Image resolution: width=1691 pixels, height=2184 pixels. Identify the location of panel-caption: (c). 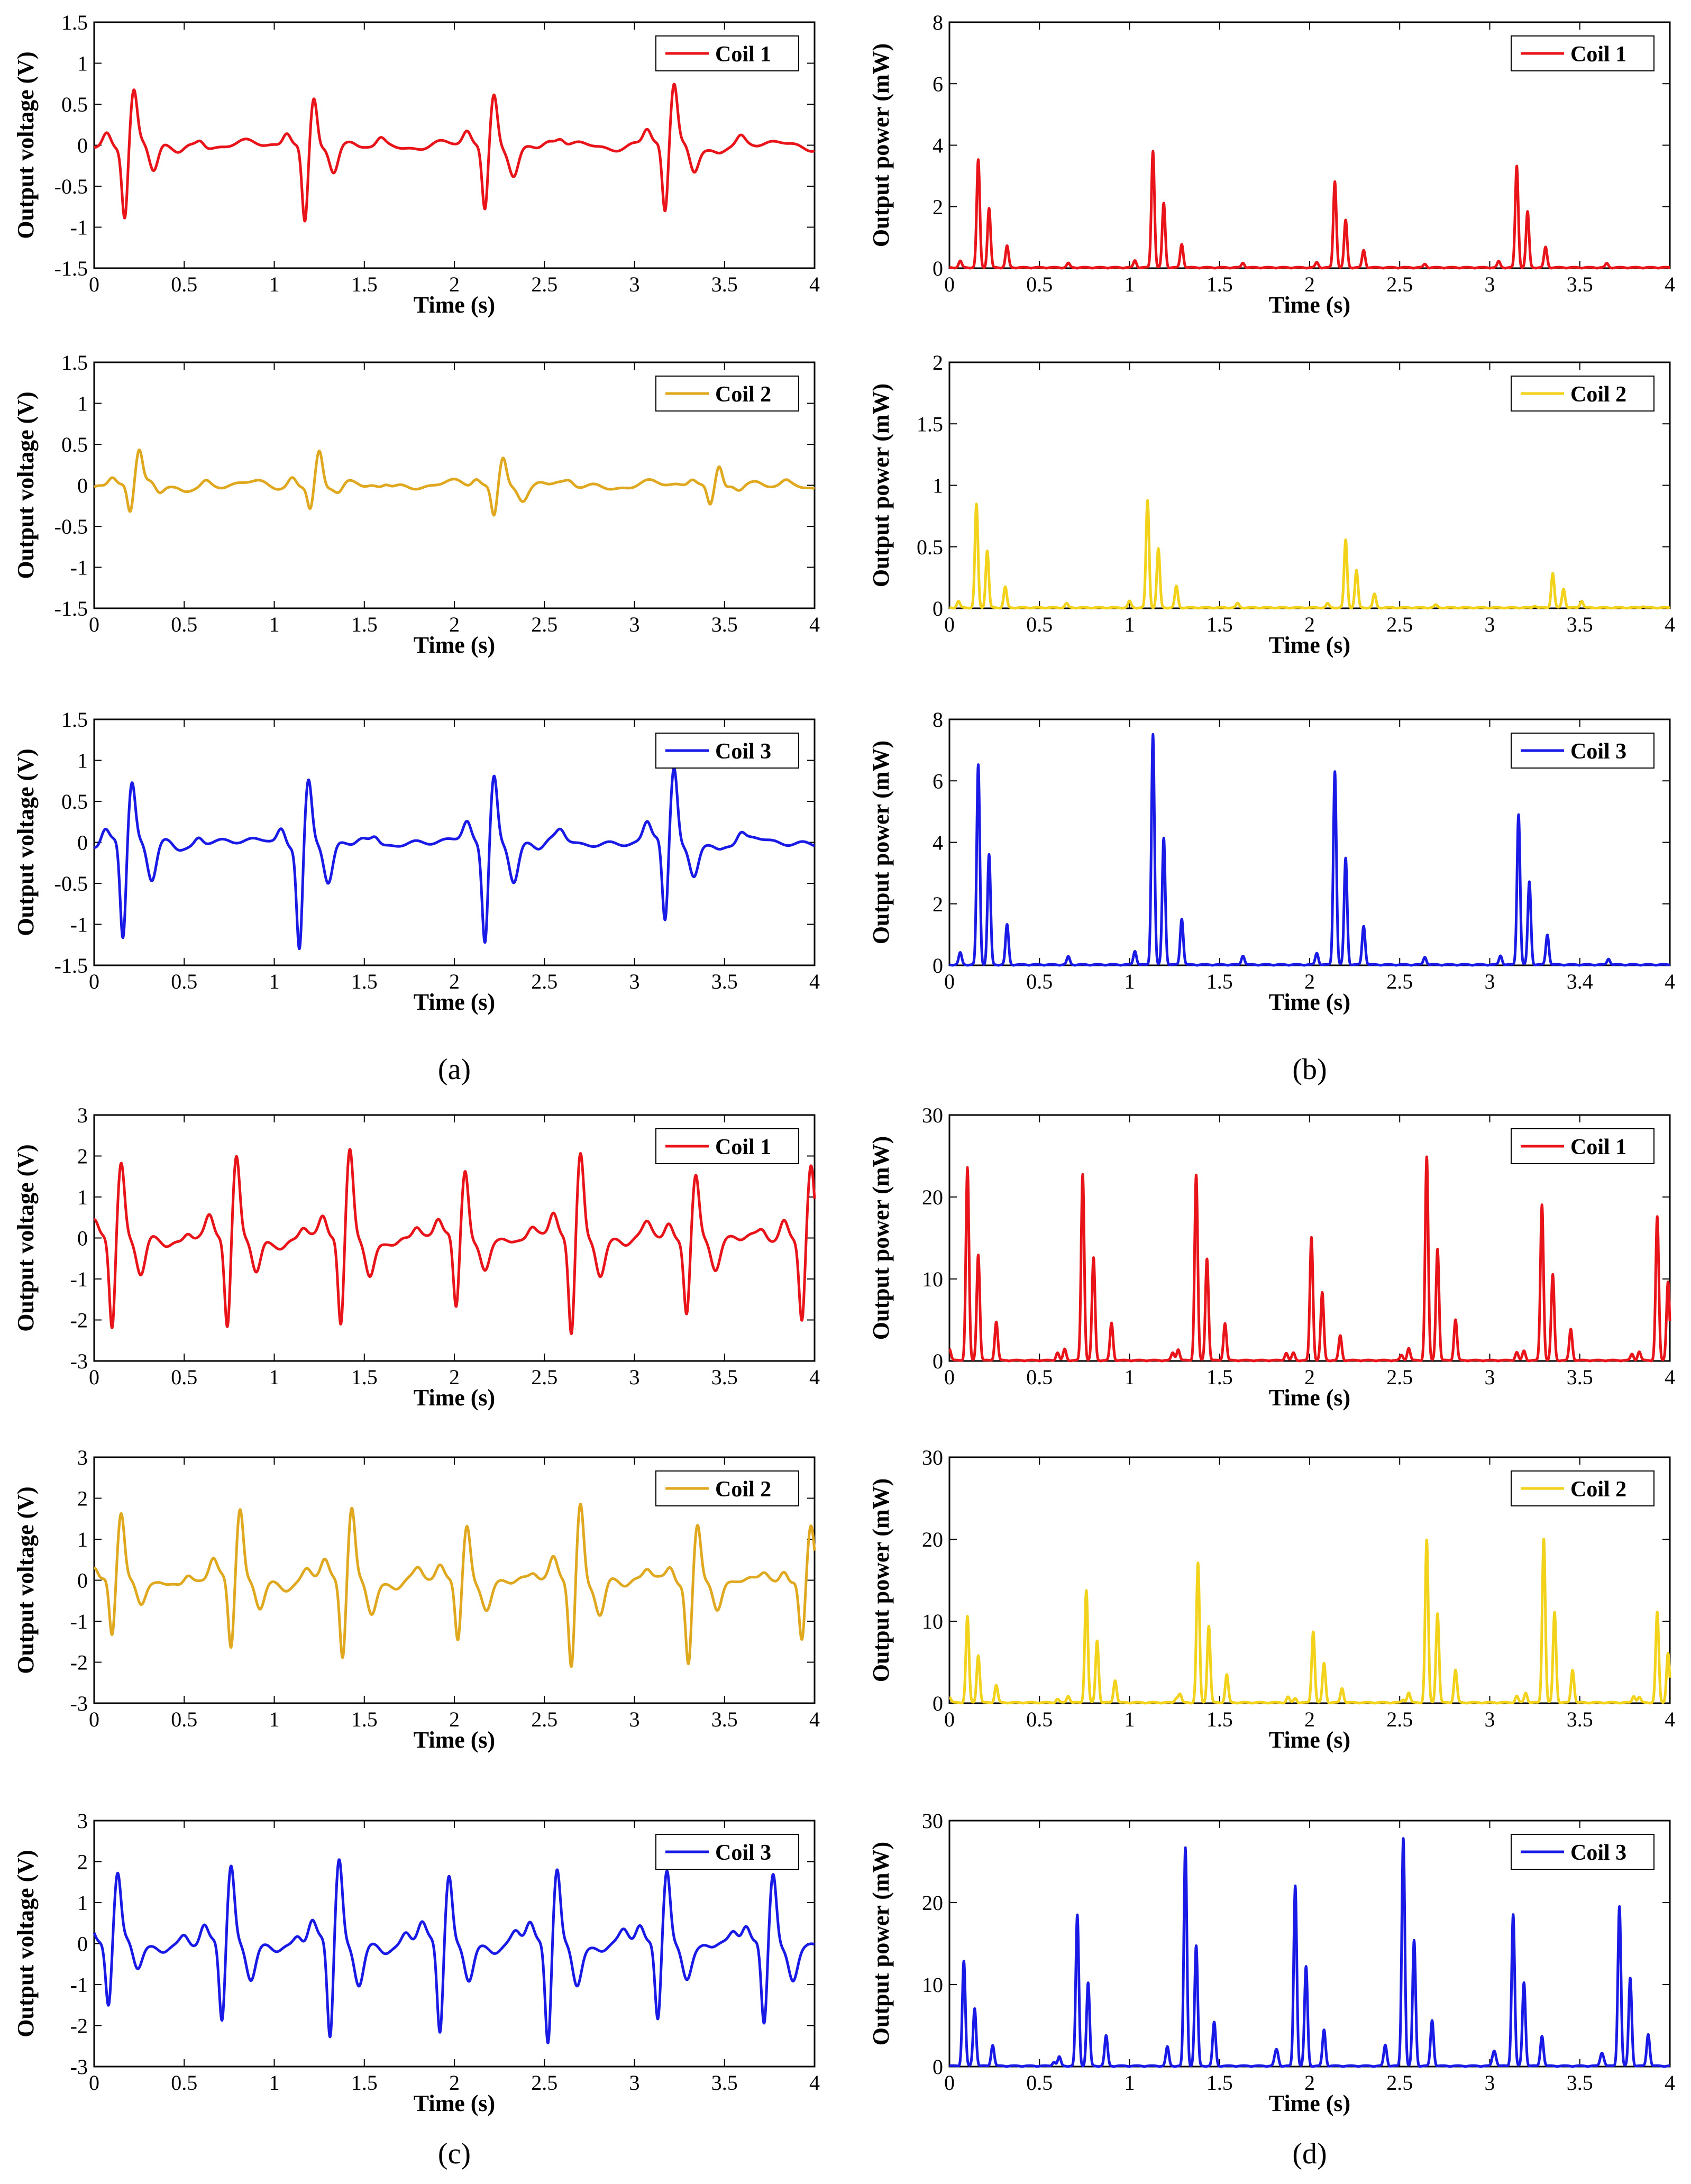
(455, 2153).